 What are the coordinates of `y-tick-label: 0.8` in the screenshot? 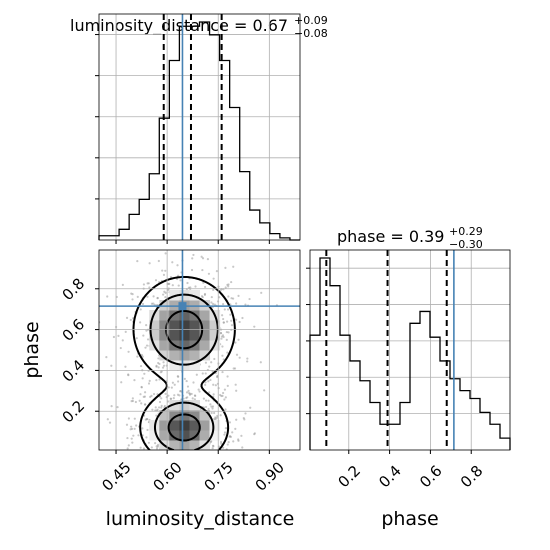 It's located at (74, 289).